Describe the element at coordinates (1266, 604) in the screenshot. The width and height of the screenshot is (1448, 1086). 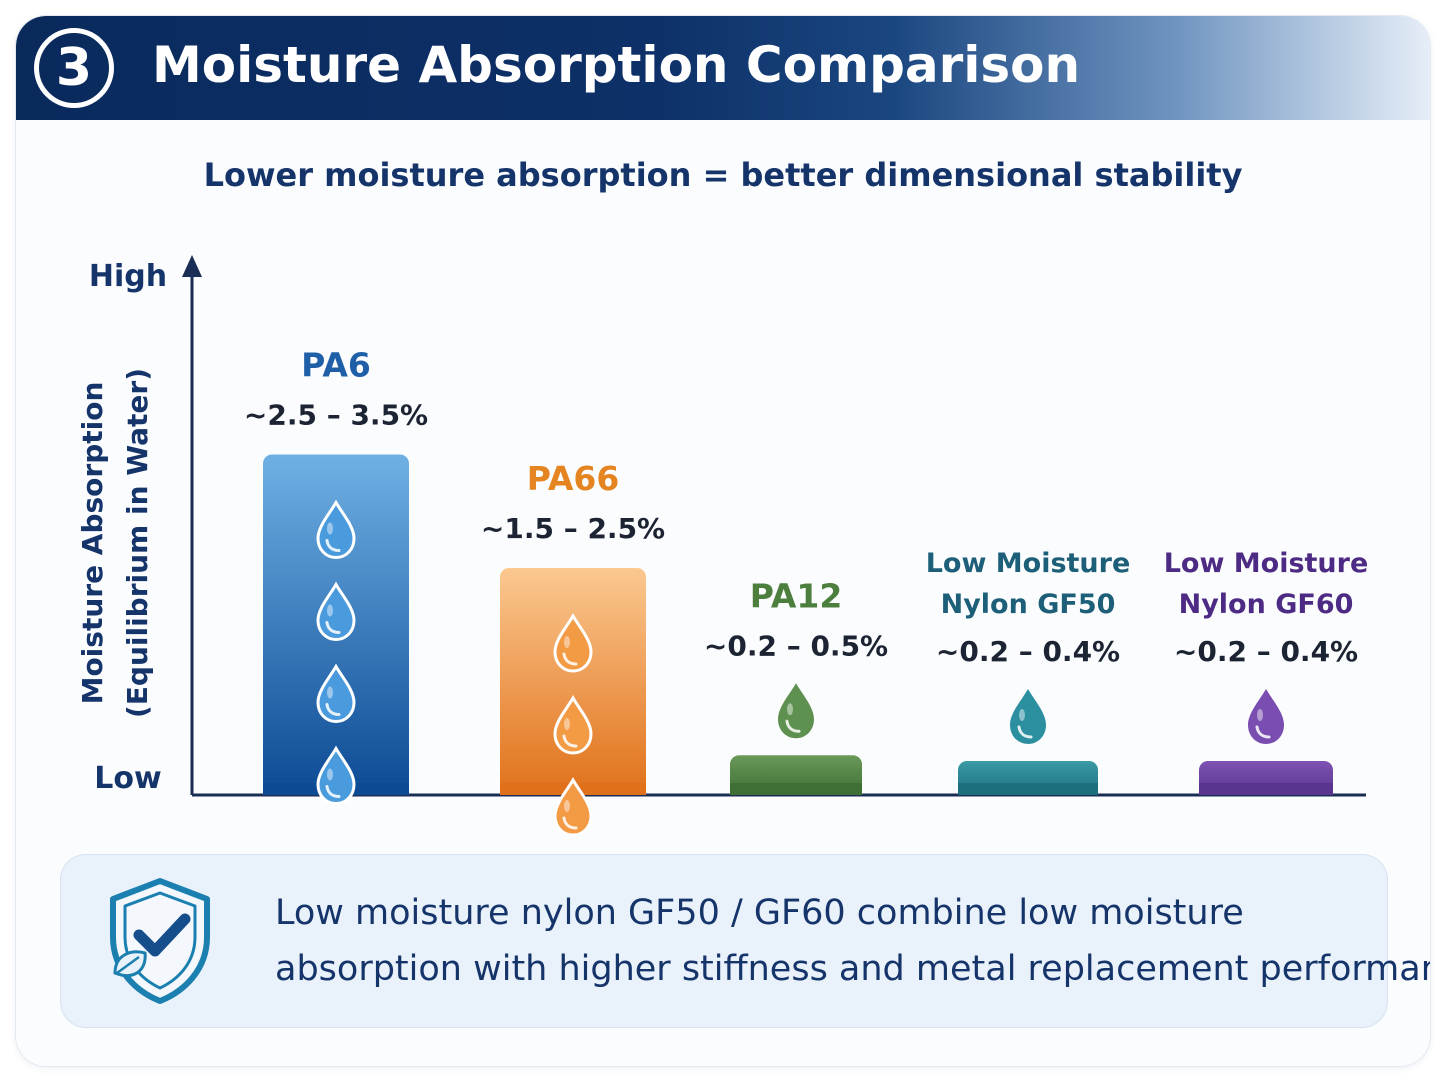
I see `category-label: Nylon GF60` at that location.